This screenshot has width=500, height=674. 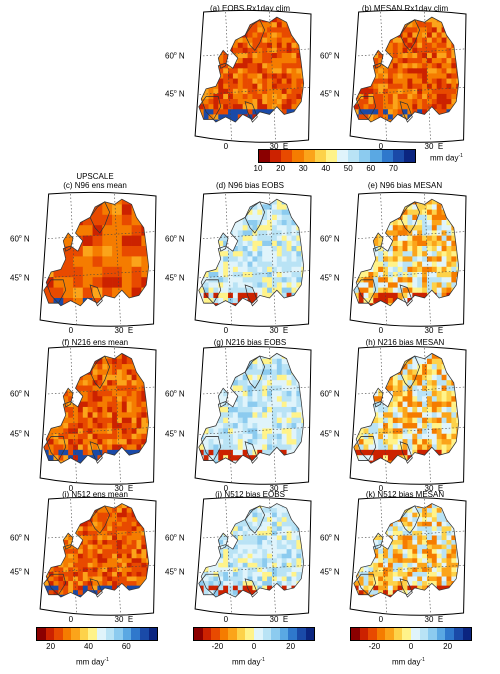 I want to click on panel-j: (j) N512 bias EOBS 60o N 45o N 0 30 E, so click(x=240, y=555).